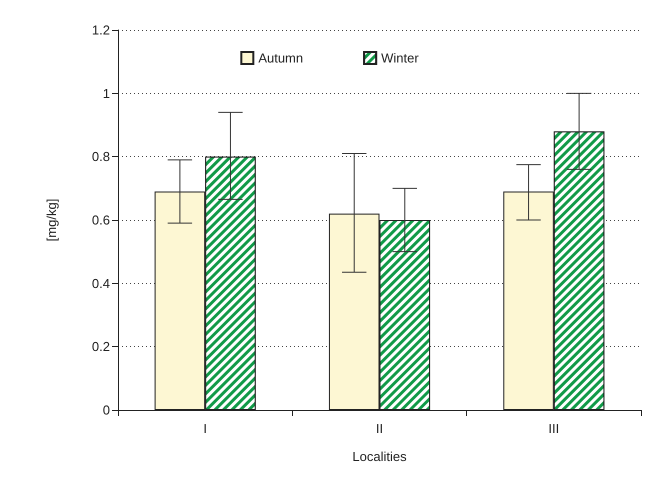  I want to click on legend-label: Autumn, so click(281, 58).